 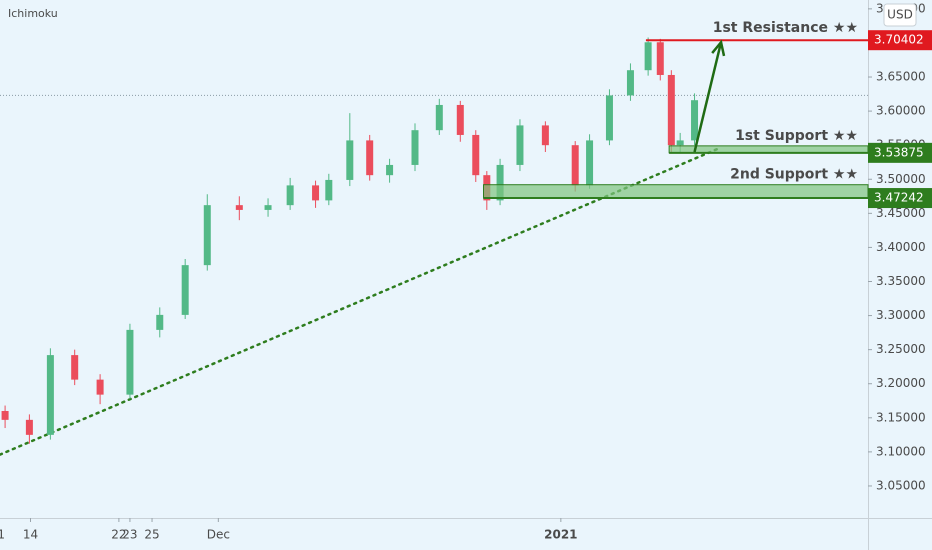 I want to click on y-tick-label: 3.60000, so click(x=901, y=111).